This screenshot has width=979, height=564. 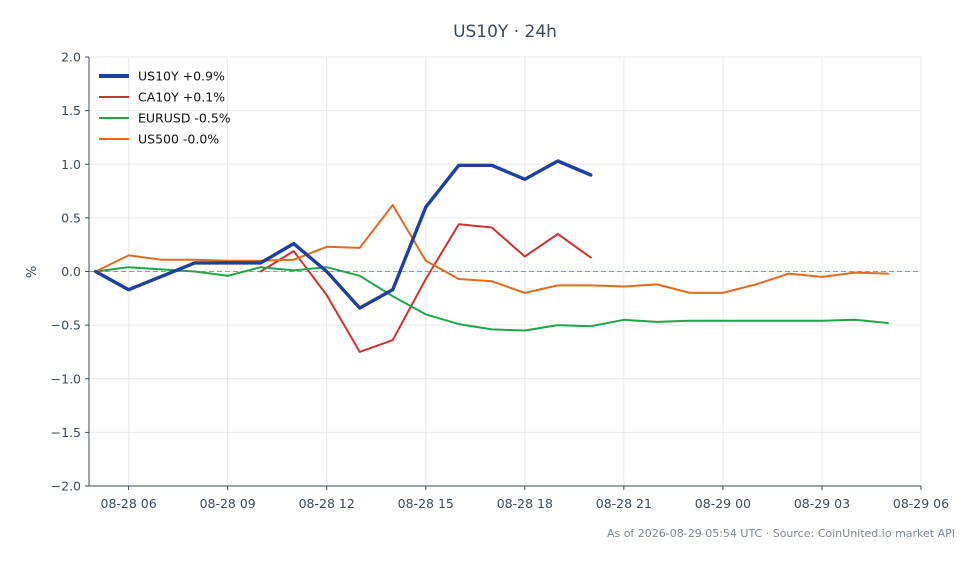 I want to click on y-tick-label-6: −1.0, so click(x=66, y=378).